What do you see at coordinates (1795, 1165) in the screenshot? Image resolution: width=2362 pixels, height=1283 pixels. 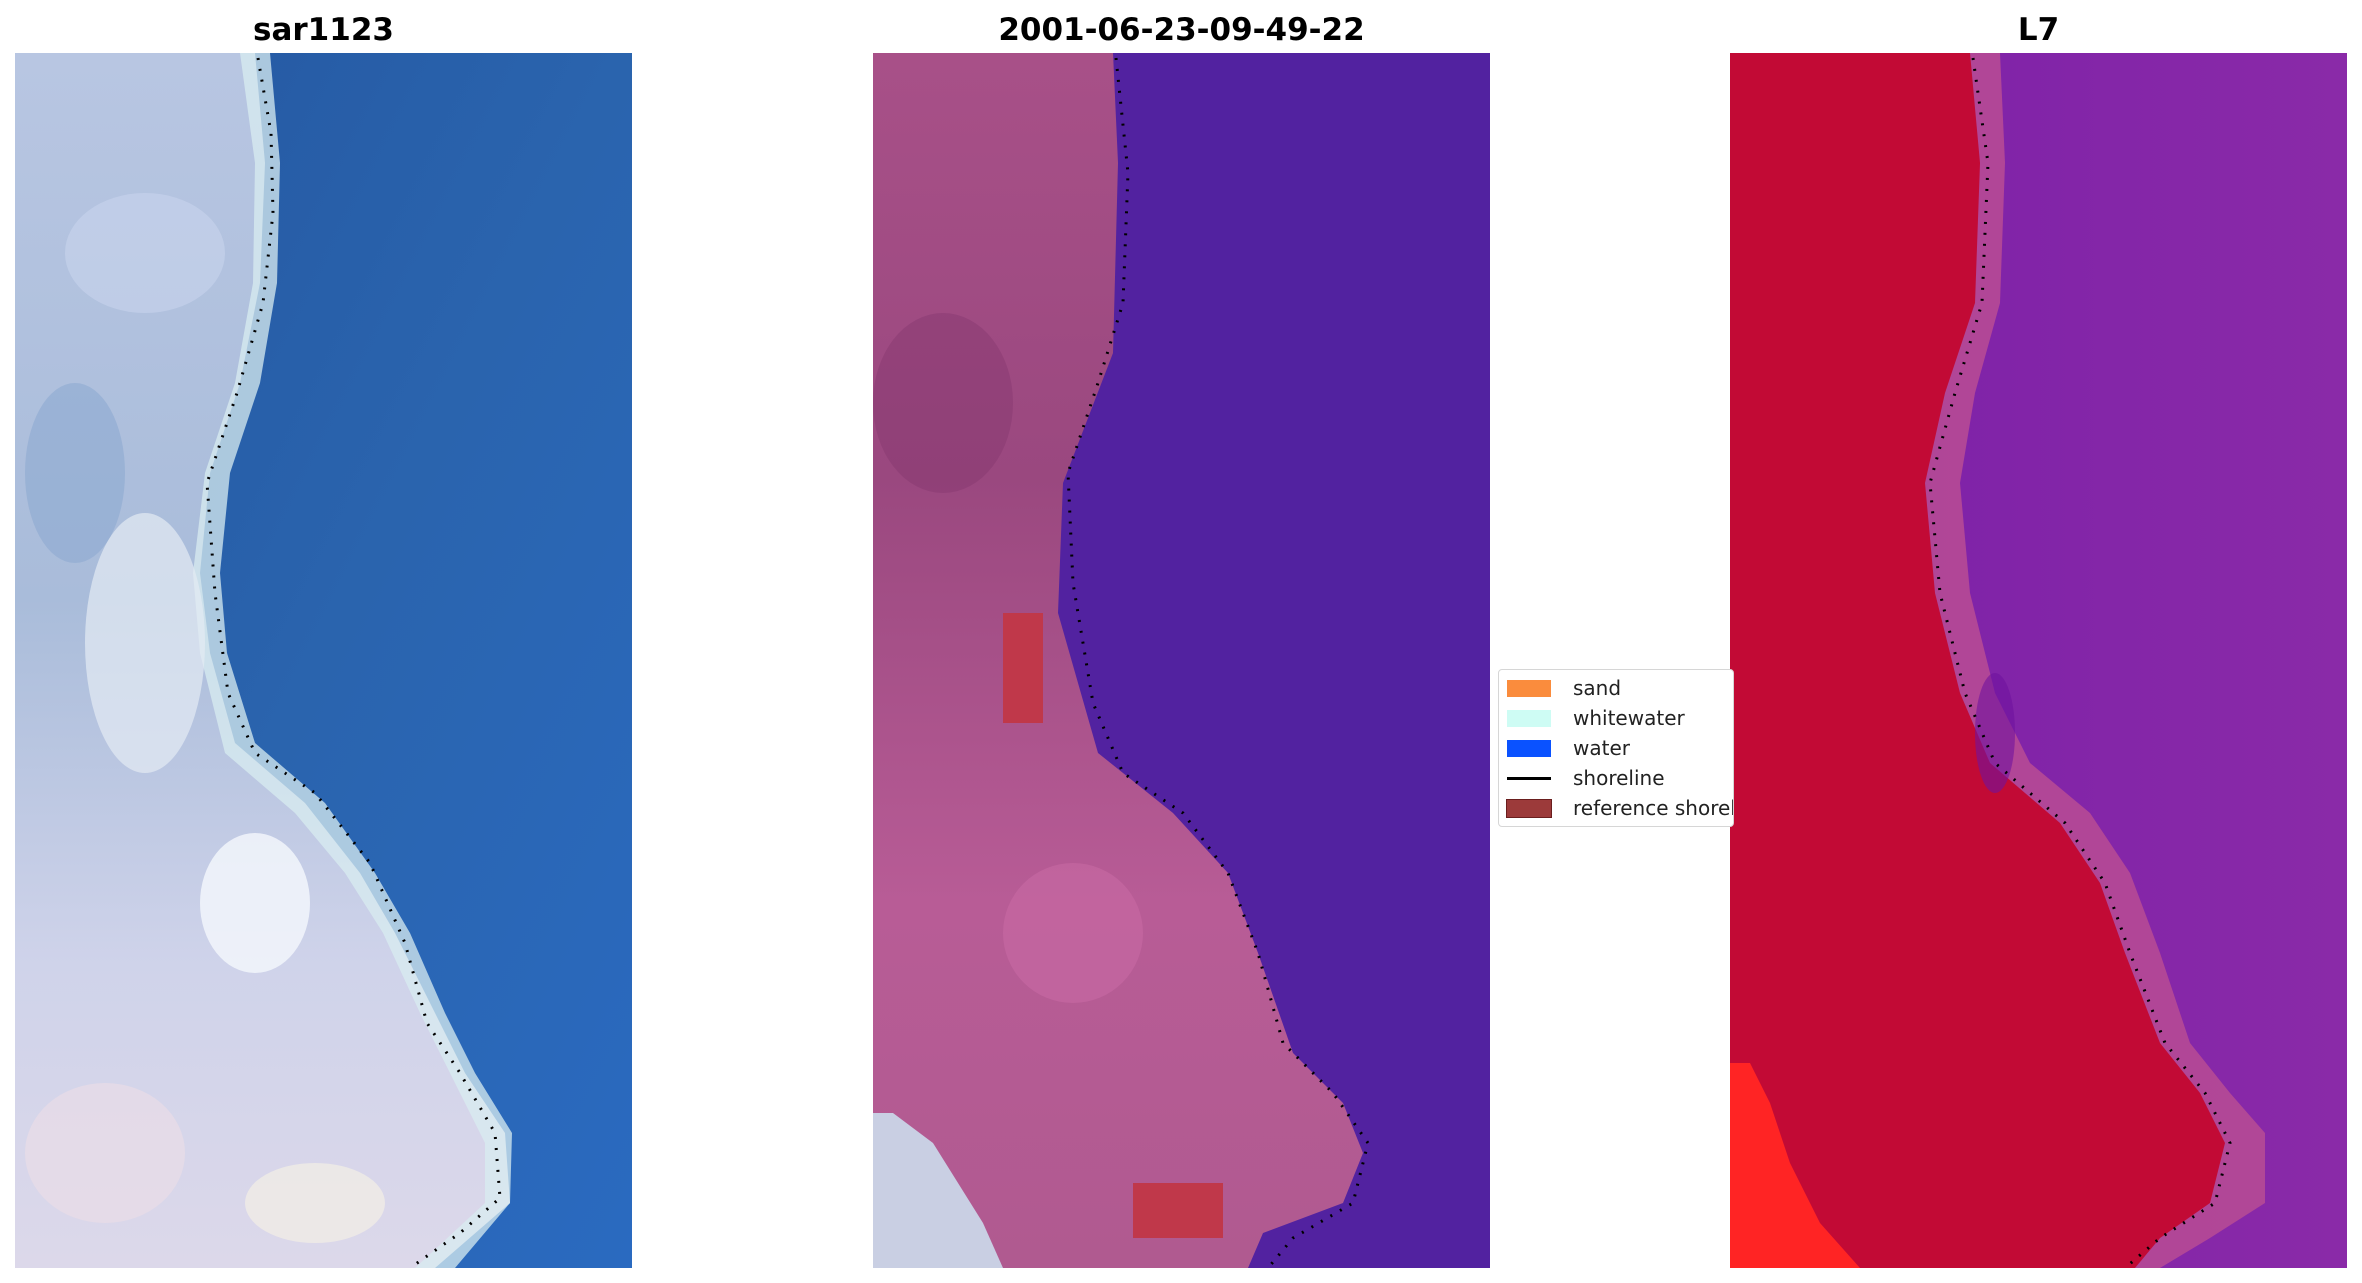 I see `hot-region` at bounding box center [1795, 1165].